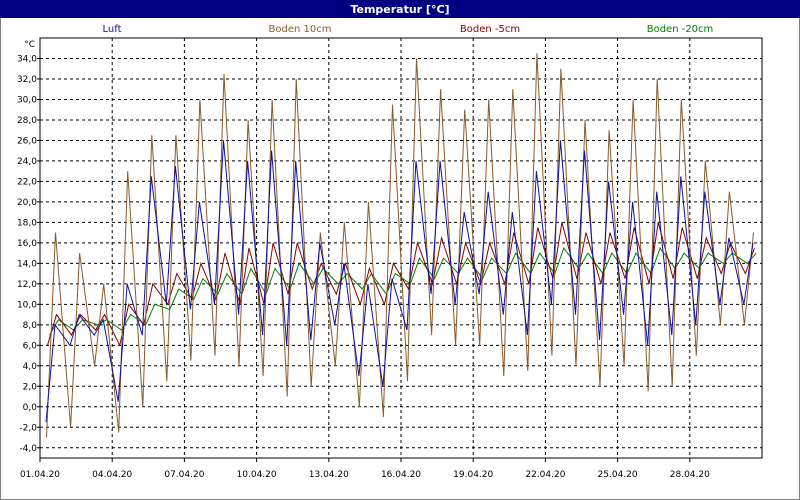 Image resolution: width=800 pixels, height=500 pixels. What do you see at coordinates (27, 244) in the screenshot?
I see `y-tick-label: 16,0` at bounding box center [27, 244].